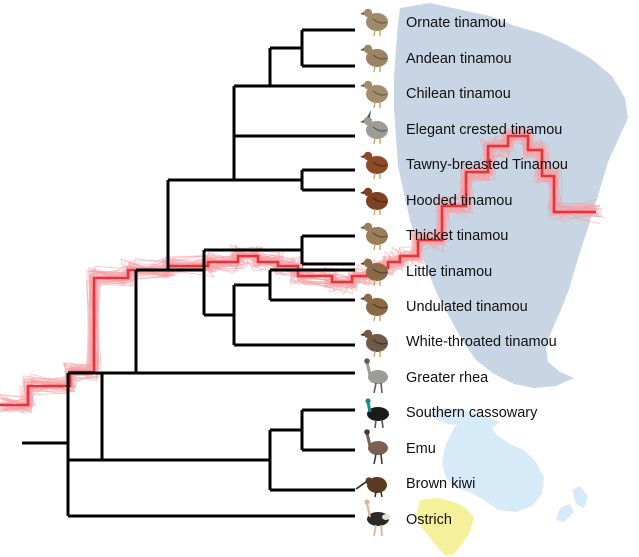 This screenshot has height=557, width=639. I want to click on taxon-label-elegant-crested-tinamou: Elegant crested tinamou, so click(484, 130).